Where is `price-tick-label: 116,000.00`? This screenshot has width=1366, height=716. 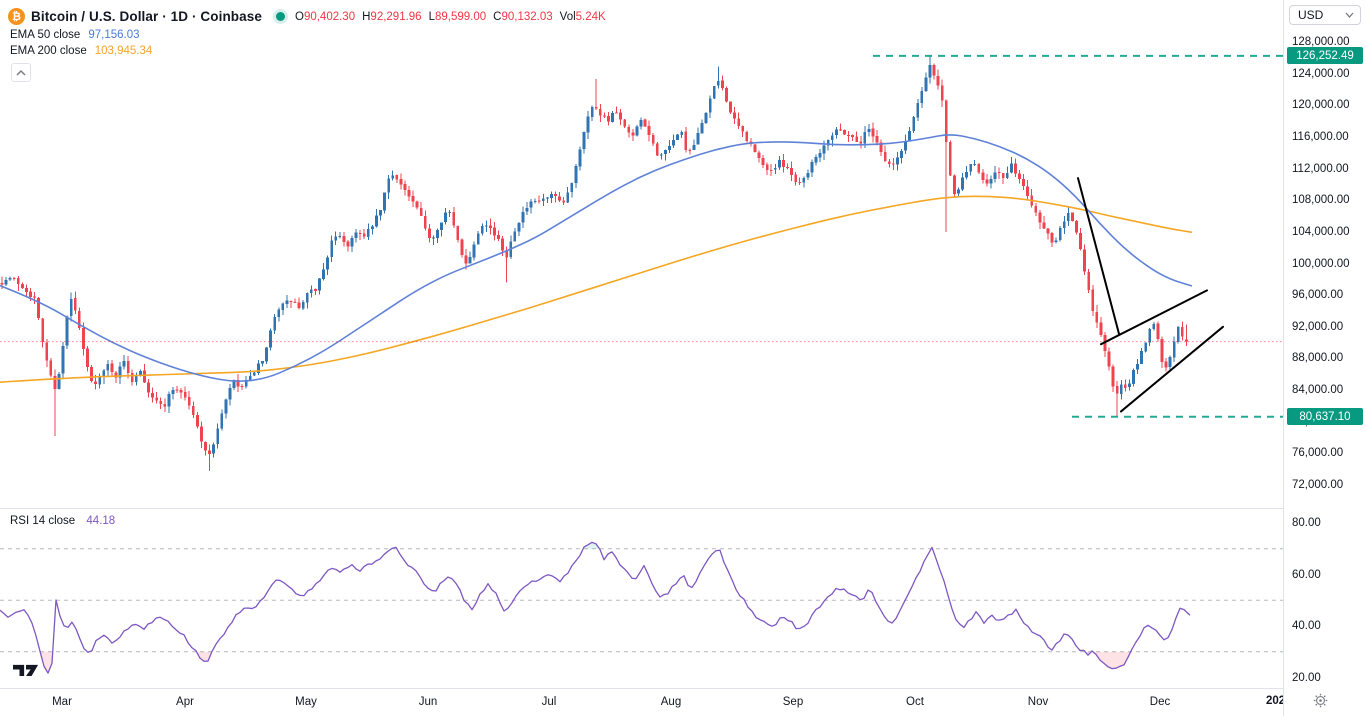
price-tick-label: 116,000.00 is located at coordinates (1320, 136).